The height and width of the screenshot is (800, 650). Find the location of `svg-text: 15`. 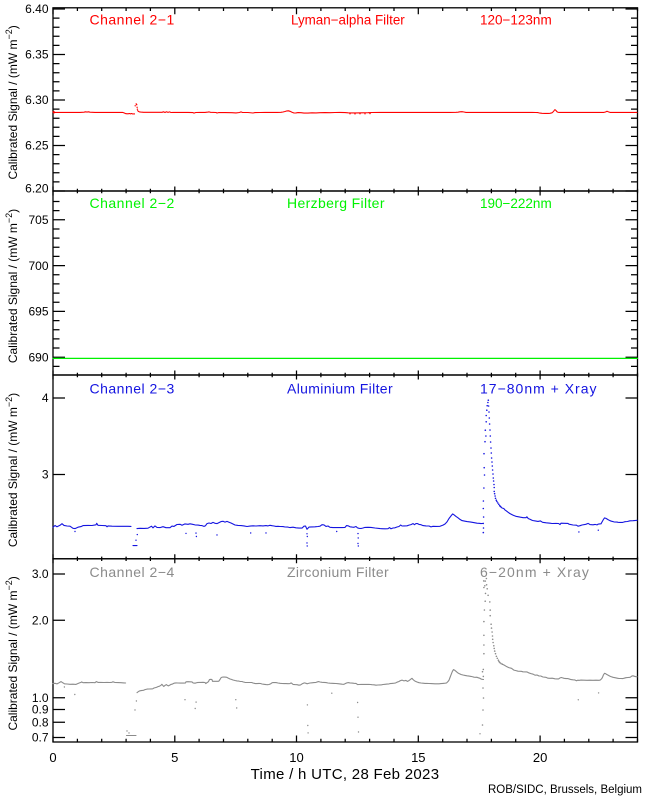

svg-text: 15 is located at coordinates (418, 757).